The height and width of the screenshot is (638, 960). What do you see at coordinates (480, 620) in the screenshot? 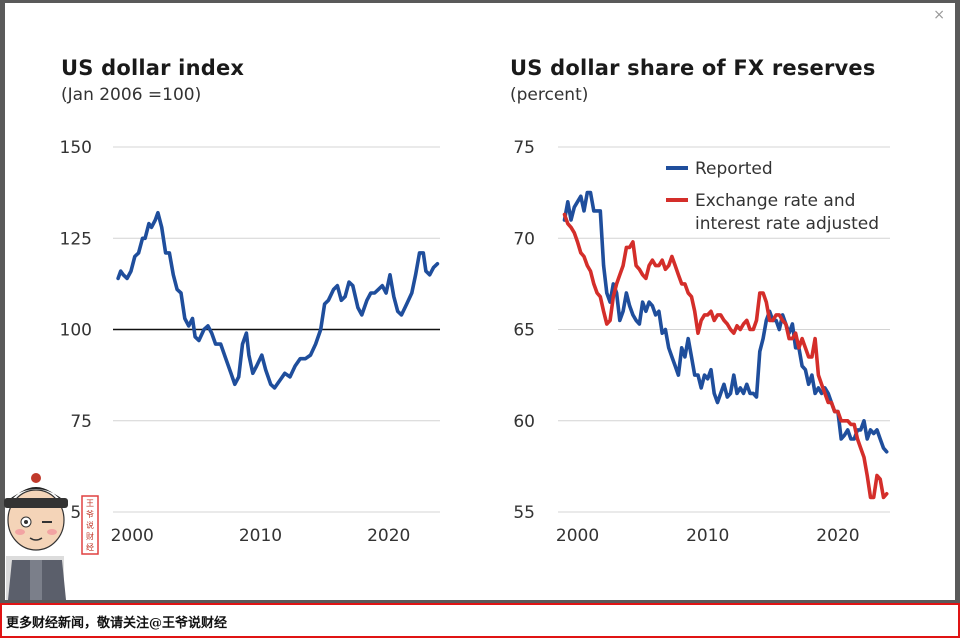
I see `footer-banner: 更多财经新闻，敬请关注@王爷说财经` at bounding box center [480, 620].